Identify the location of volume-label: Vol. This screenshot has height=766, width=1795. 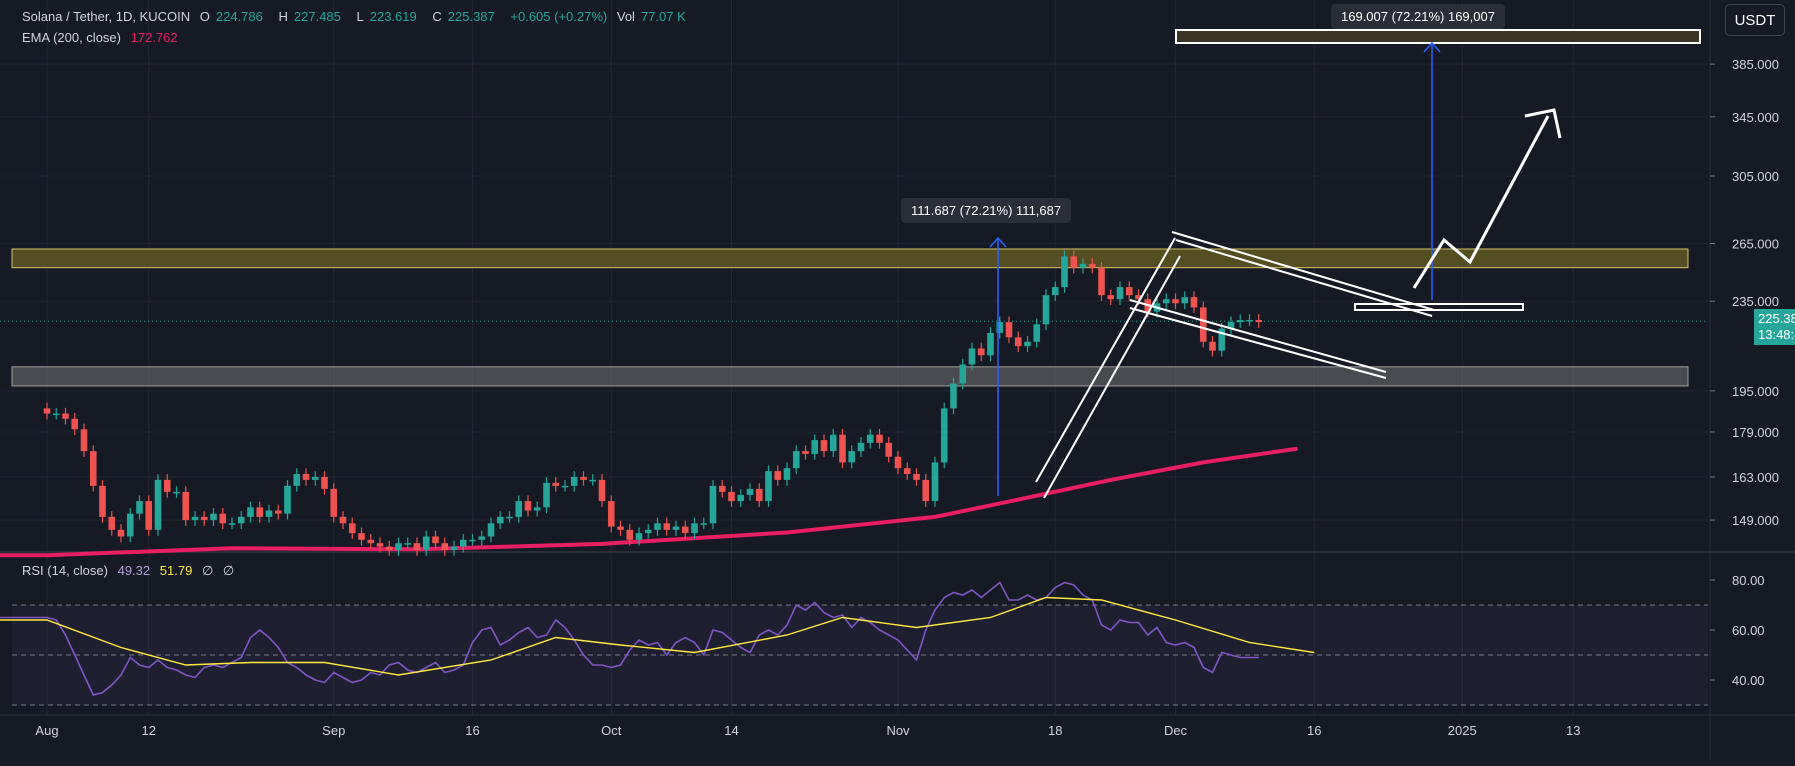
(625, 16).